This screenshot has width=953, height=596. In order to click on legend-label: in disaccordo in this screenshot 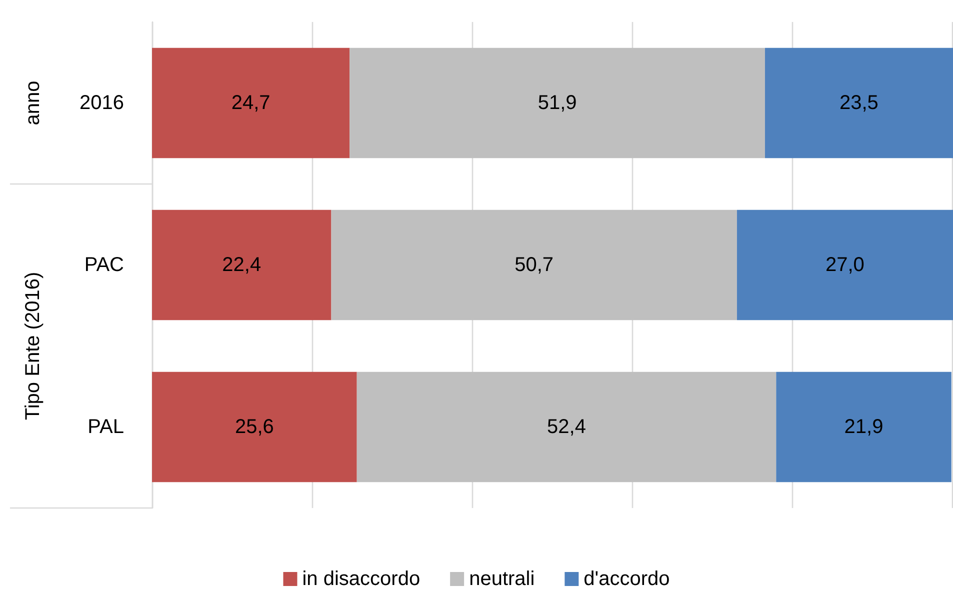, I will do `click(361, 579)`.